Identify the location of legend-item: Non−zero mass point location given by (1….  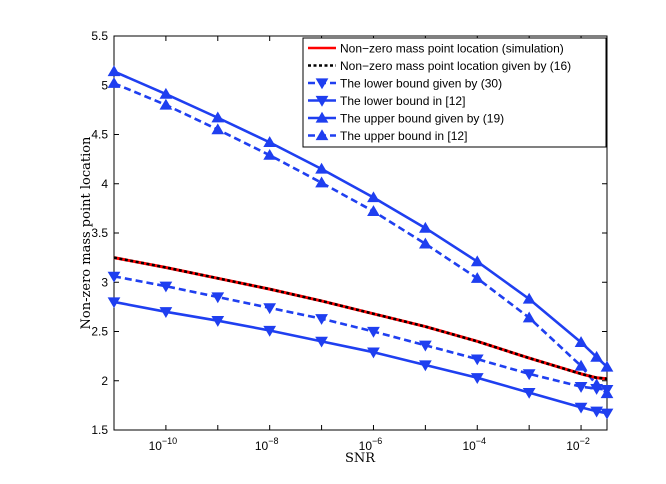
(439, 66).